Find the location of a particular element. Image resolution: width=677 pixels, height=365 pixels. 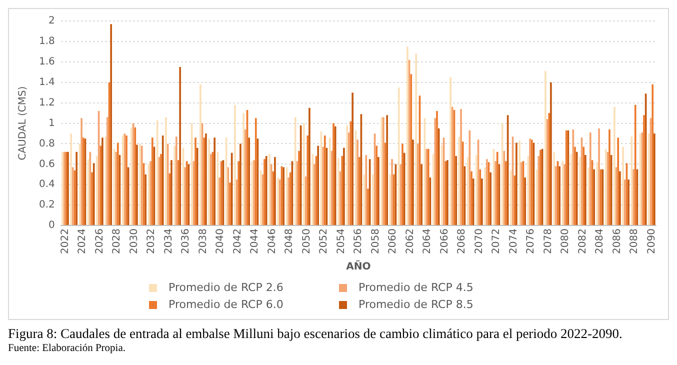

x-tick-label: 2072 is located at coordinates (496, 241).